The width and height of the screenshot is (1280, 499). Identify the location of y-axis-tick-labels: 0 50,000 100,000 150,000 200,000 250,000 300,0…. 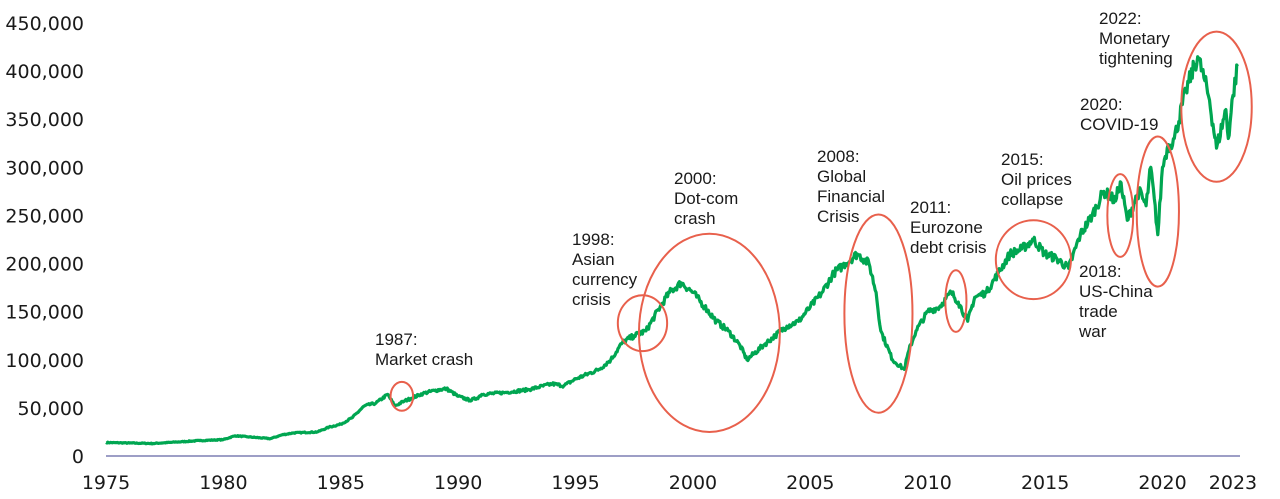
(44, 240).